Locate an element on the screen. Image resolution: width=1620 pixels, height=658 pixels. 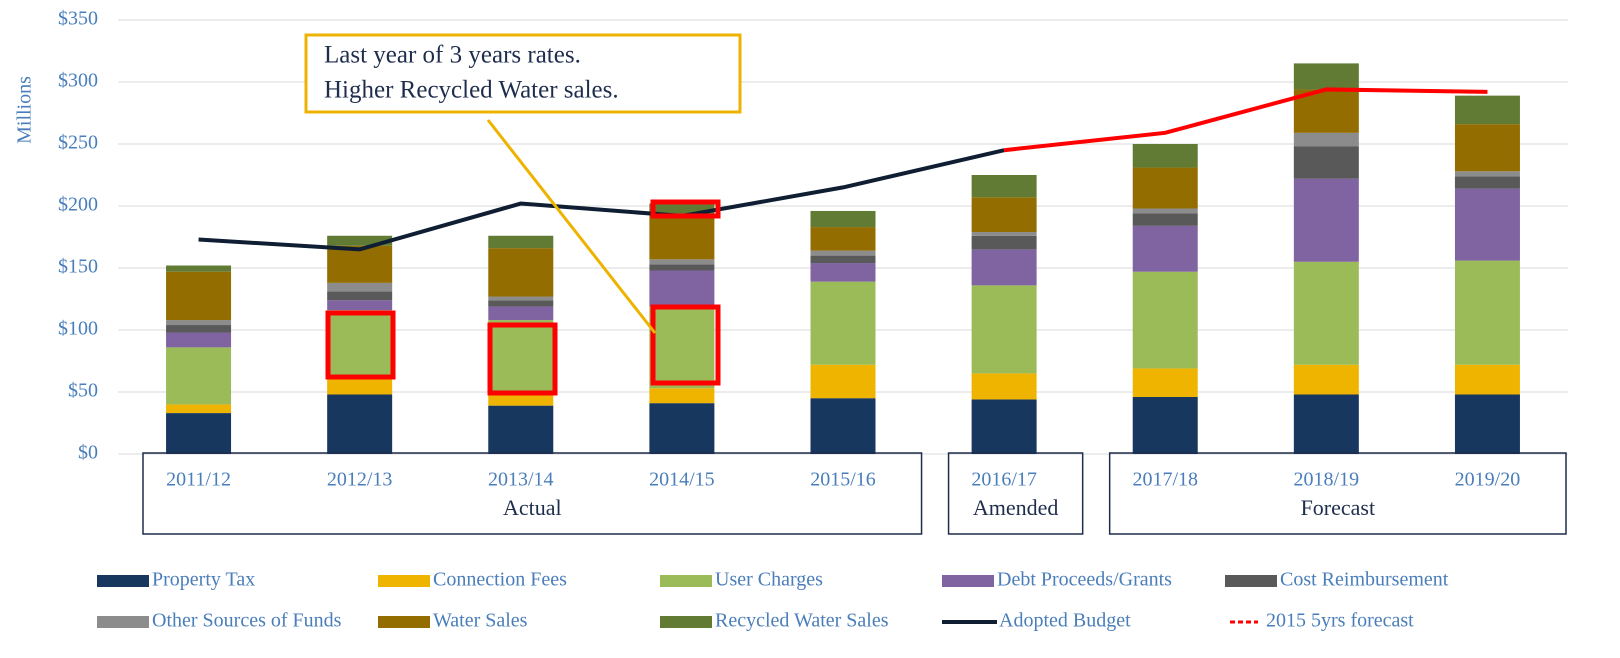
y-axis-label: Millions is located at coordinates (25, 110).